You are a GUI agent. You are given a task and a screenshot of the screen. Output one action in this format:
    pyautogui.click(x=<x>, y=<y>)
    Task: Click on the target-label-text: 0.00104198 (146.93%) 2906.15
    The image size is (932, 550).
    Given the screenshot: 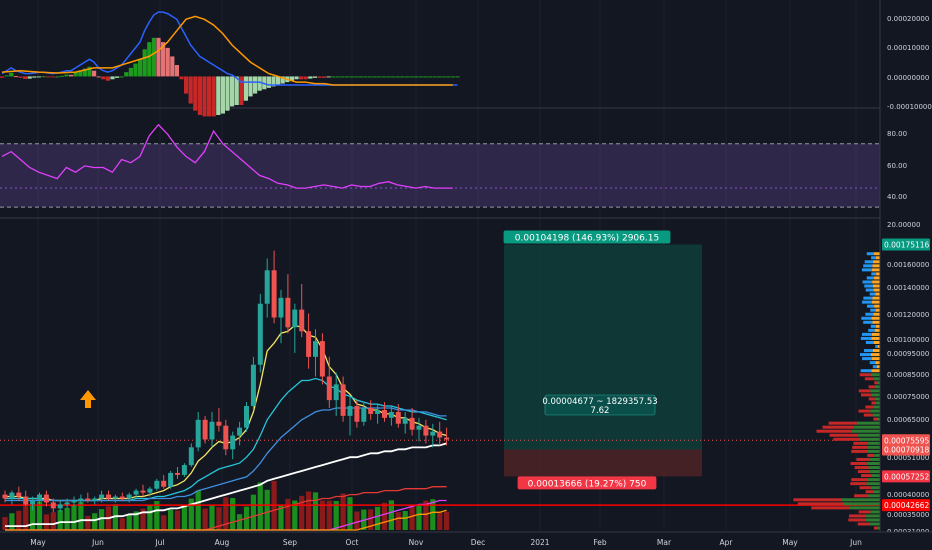 What is the action you would take?
    pyautogui.click(x=587, y=238)
    